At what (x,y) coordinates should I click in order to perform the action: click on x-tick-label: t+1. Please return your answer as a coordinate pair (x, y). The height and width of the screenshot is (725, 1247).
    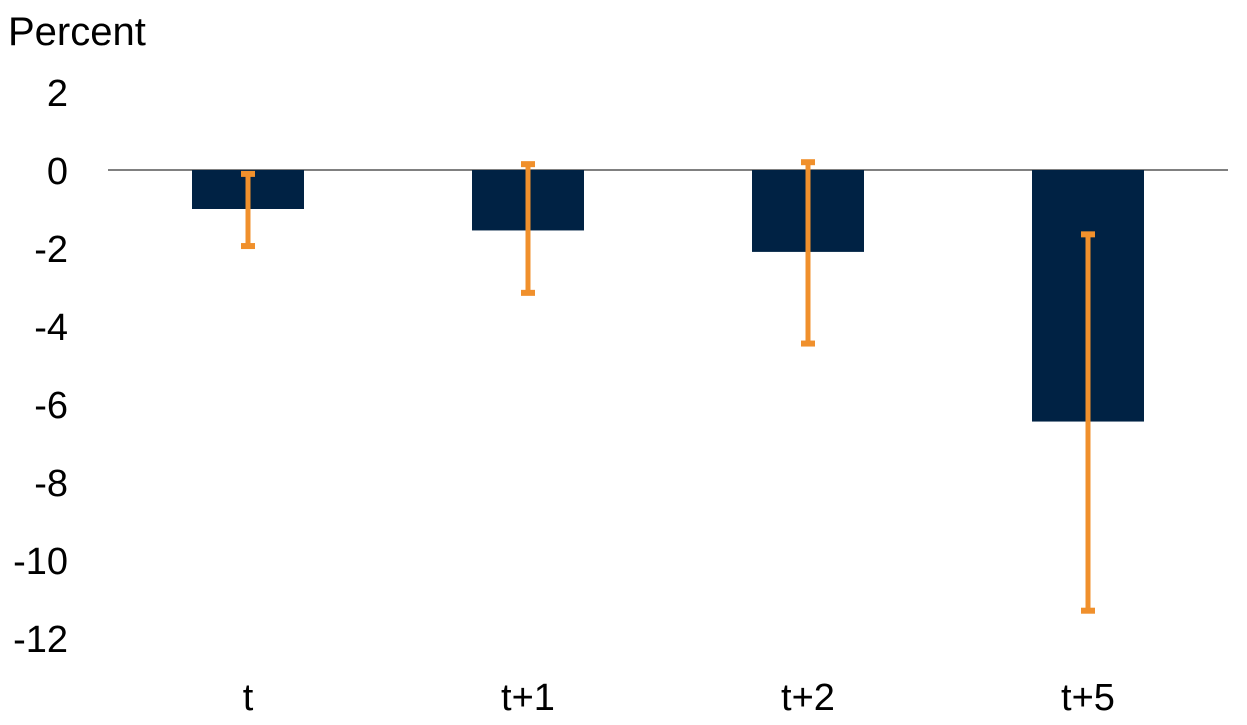
    Looking at the image, I should click on (528, 698).